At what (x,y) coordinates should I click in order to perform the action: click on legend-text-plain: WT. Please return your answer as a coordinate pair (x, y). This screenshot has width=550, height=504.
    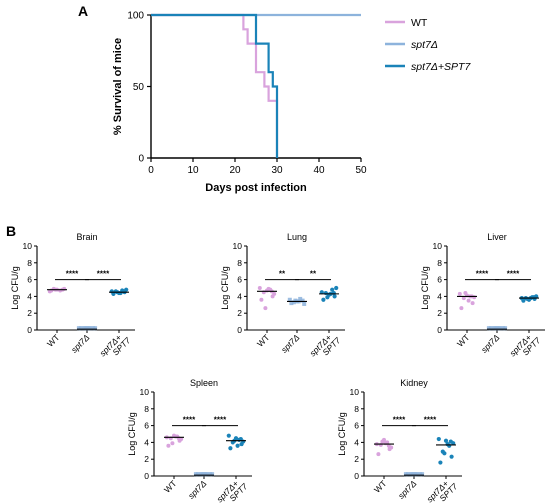
    Looking at the image, I should click on (419, 23).